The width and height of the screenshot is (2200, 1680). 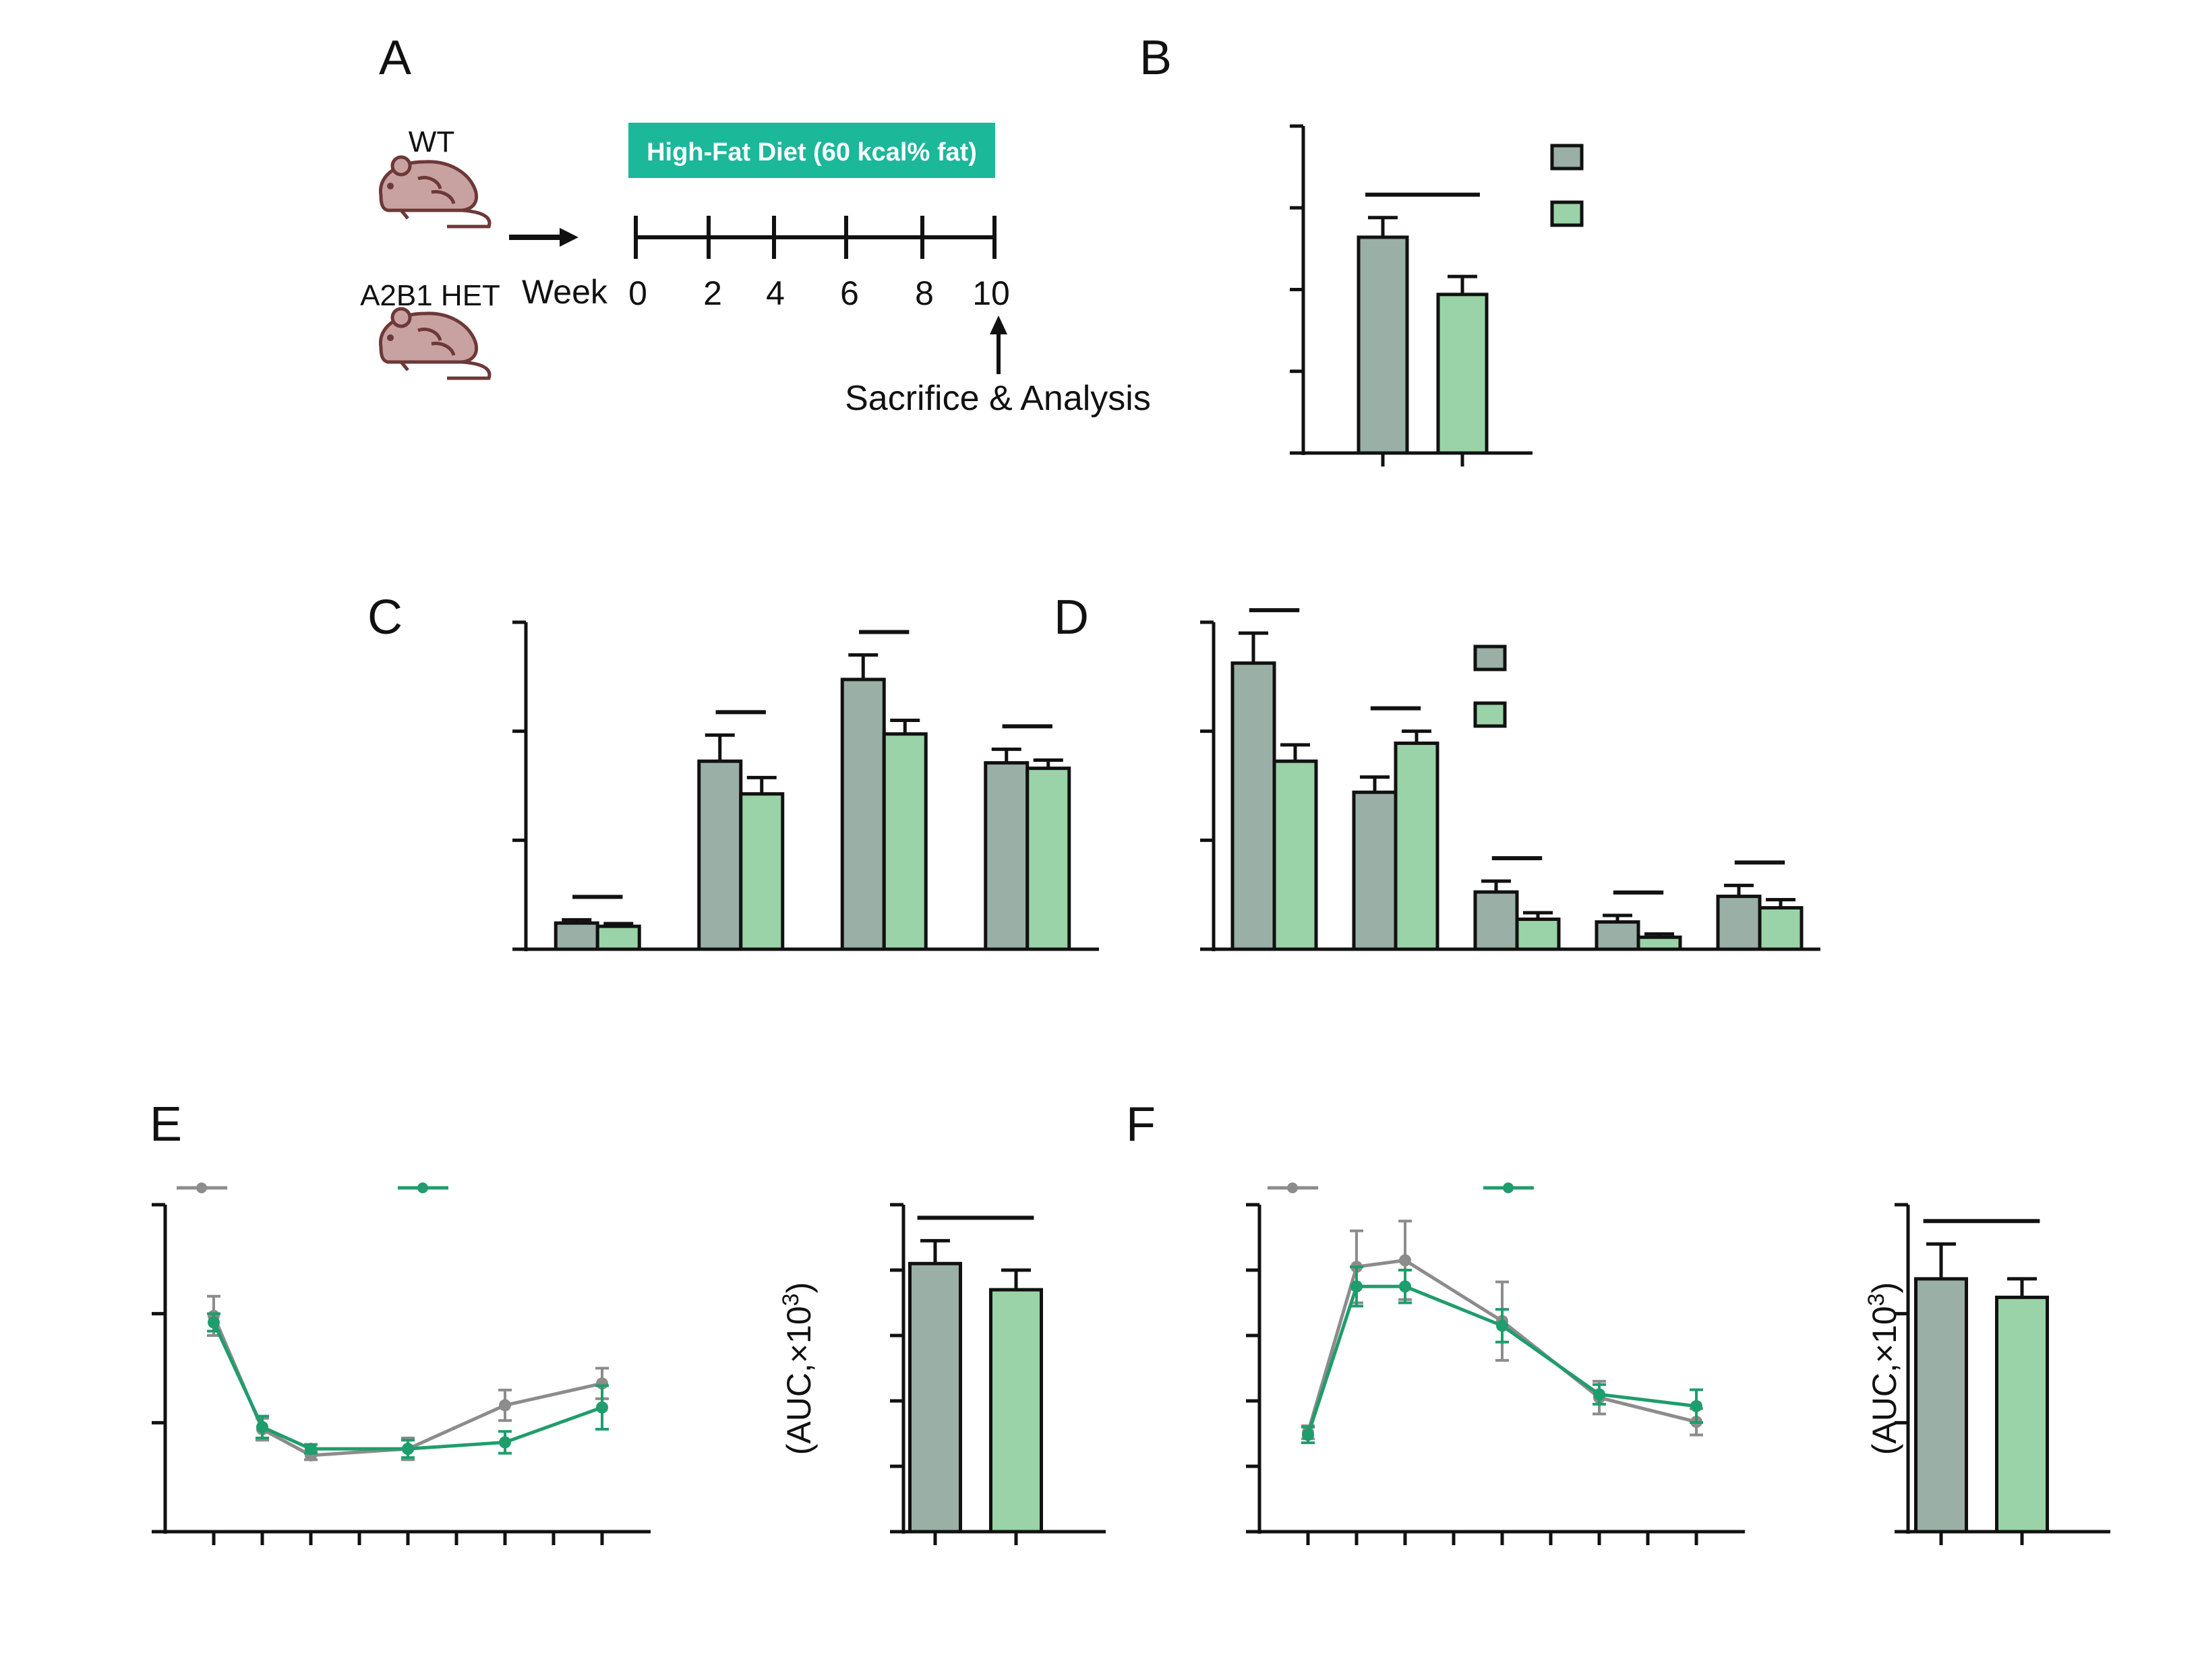 What do you see at coordinates (166, 1124) in the screenshot?
I see `panel-letter-e: E` at bounding box center [166, 1124].